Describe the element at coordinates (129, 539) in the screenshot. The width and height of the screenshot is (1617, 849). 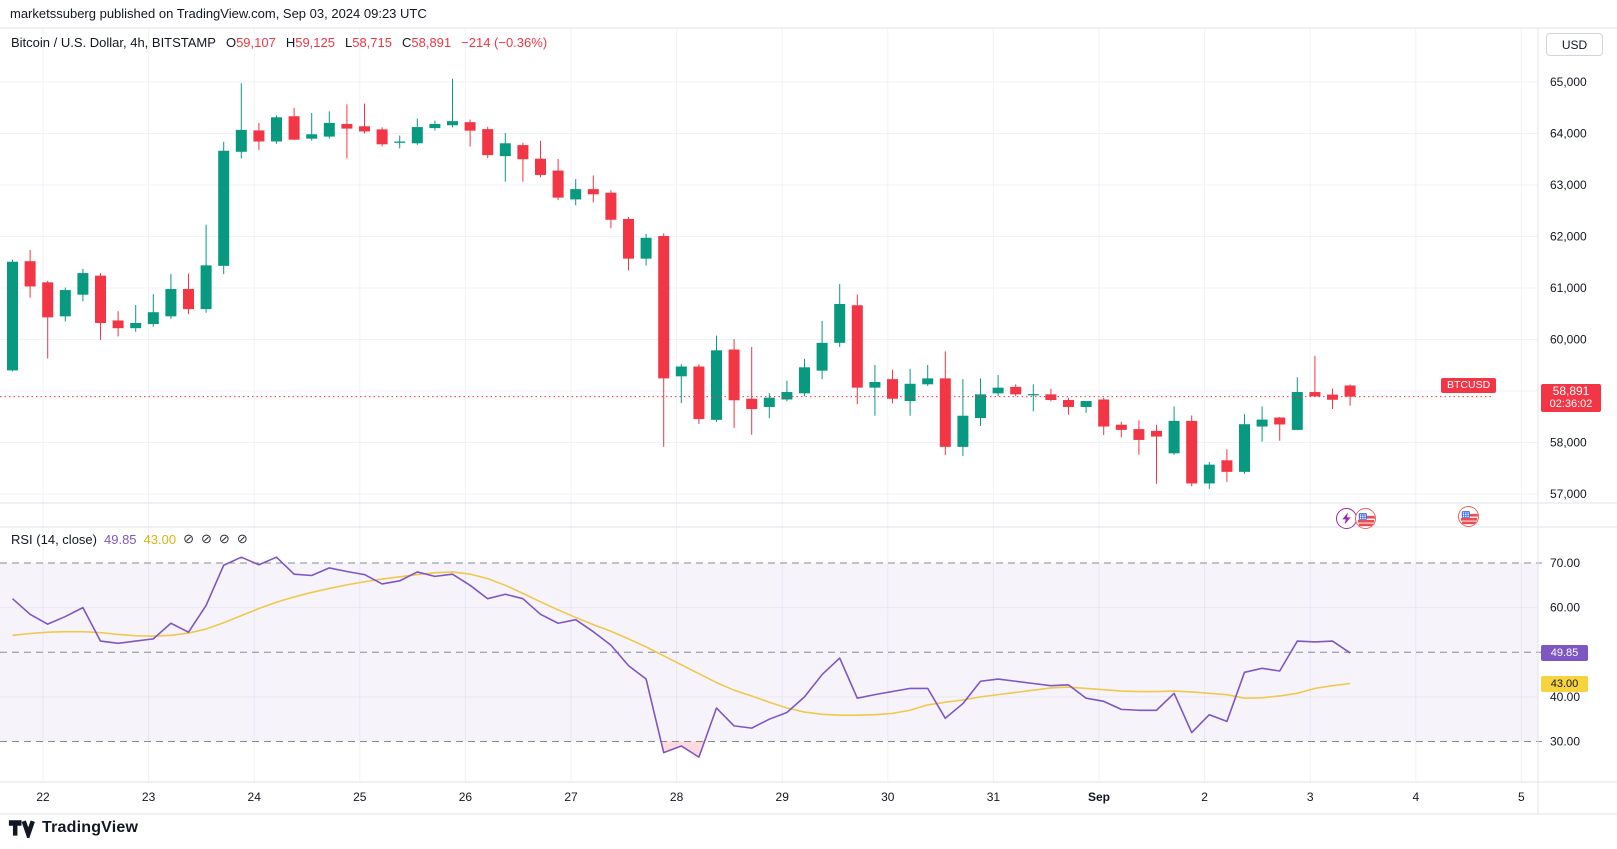
I see `rsi-legend: RSI (14, close) 49.85 43.00 ⊘ ⊘ ⊘ ⊘` at that location.